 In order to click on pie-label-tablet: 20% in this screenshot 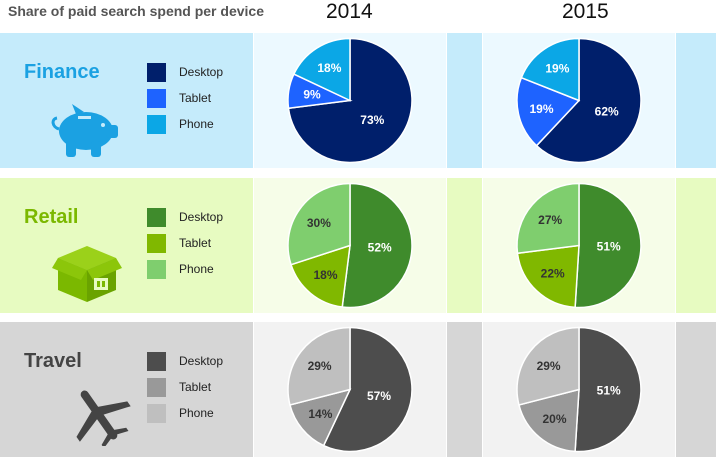, I will do `click(554, 419)`.